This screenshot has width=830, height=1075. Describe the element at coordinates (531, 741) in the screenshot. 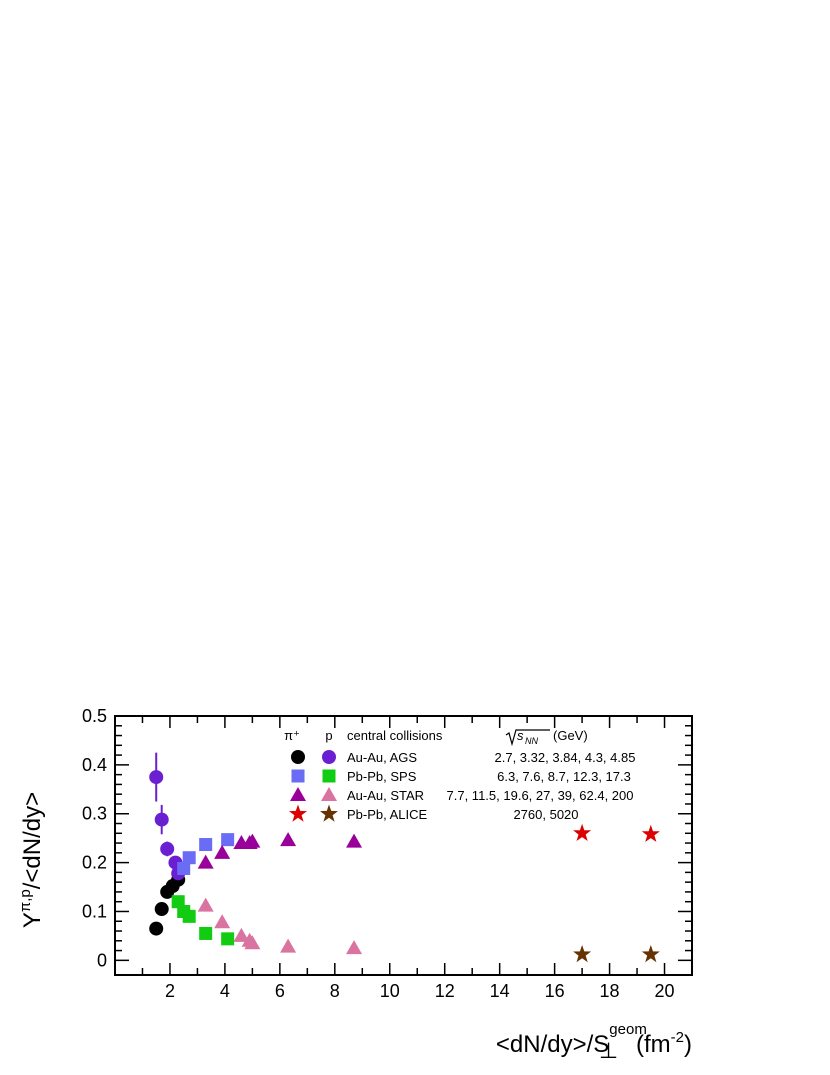

I see `energy-subscript: NN` at that location.